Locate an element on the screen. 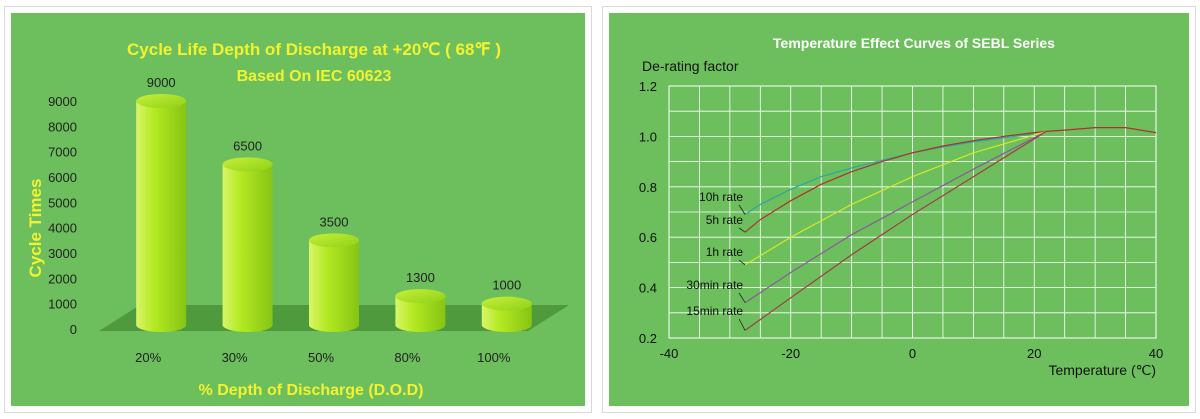  y-tick-label: 5000 is located at coordinates (62, 202).